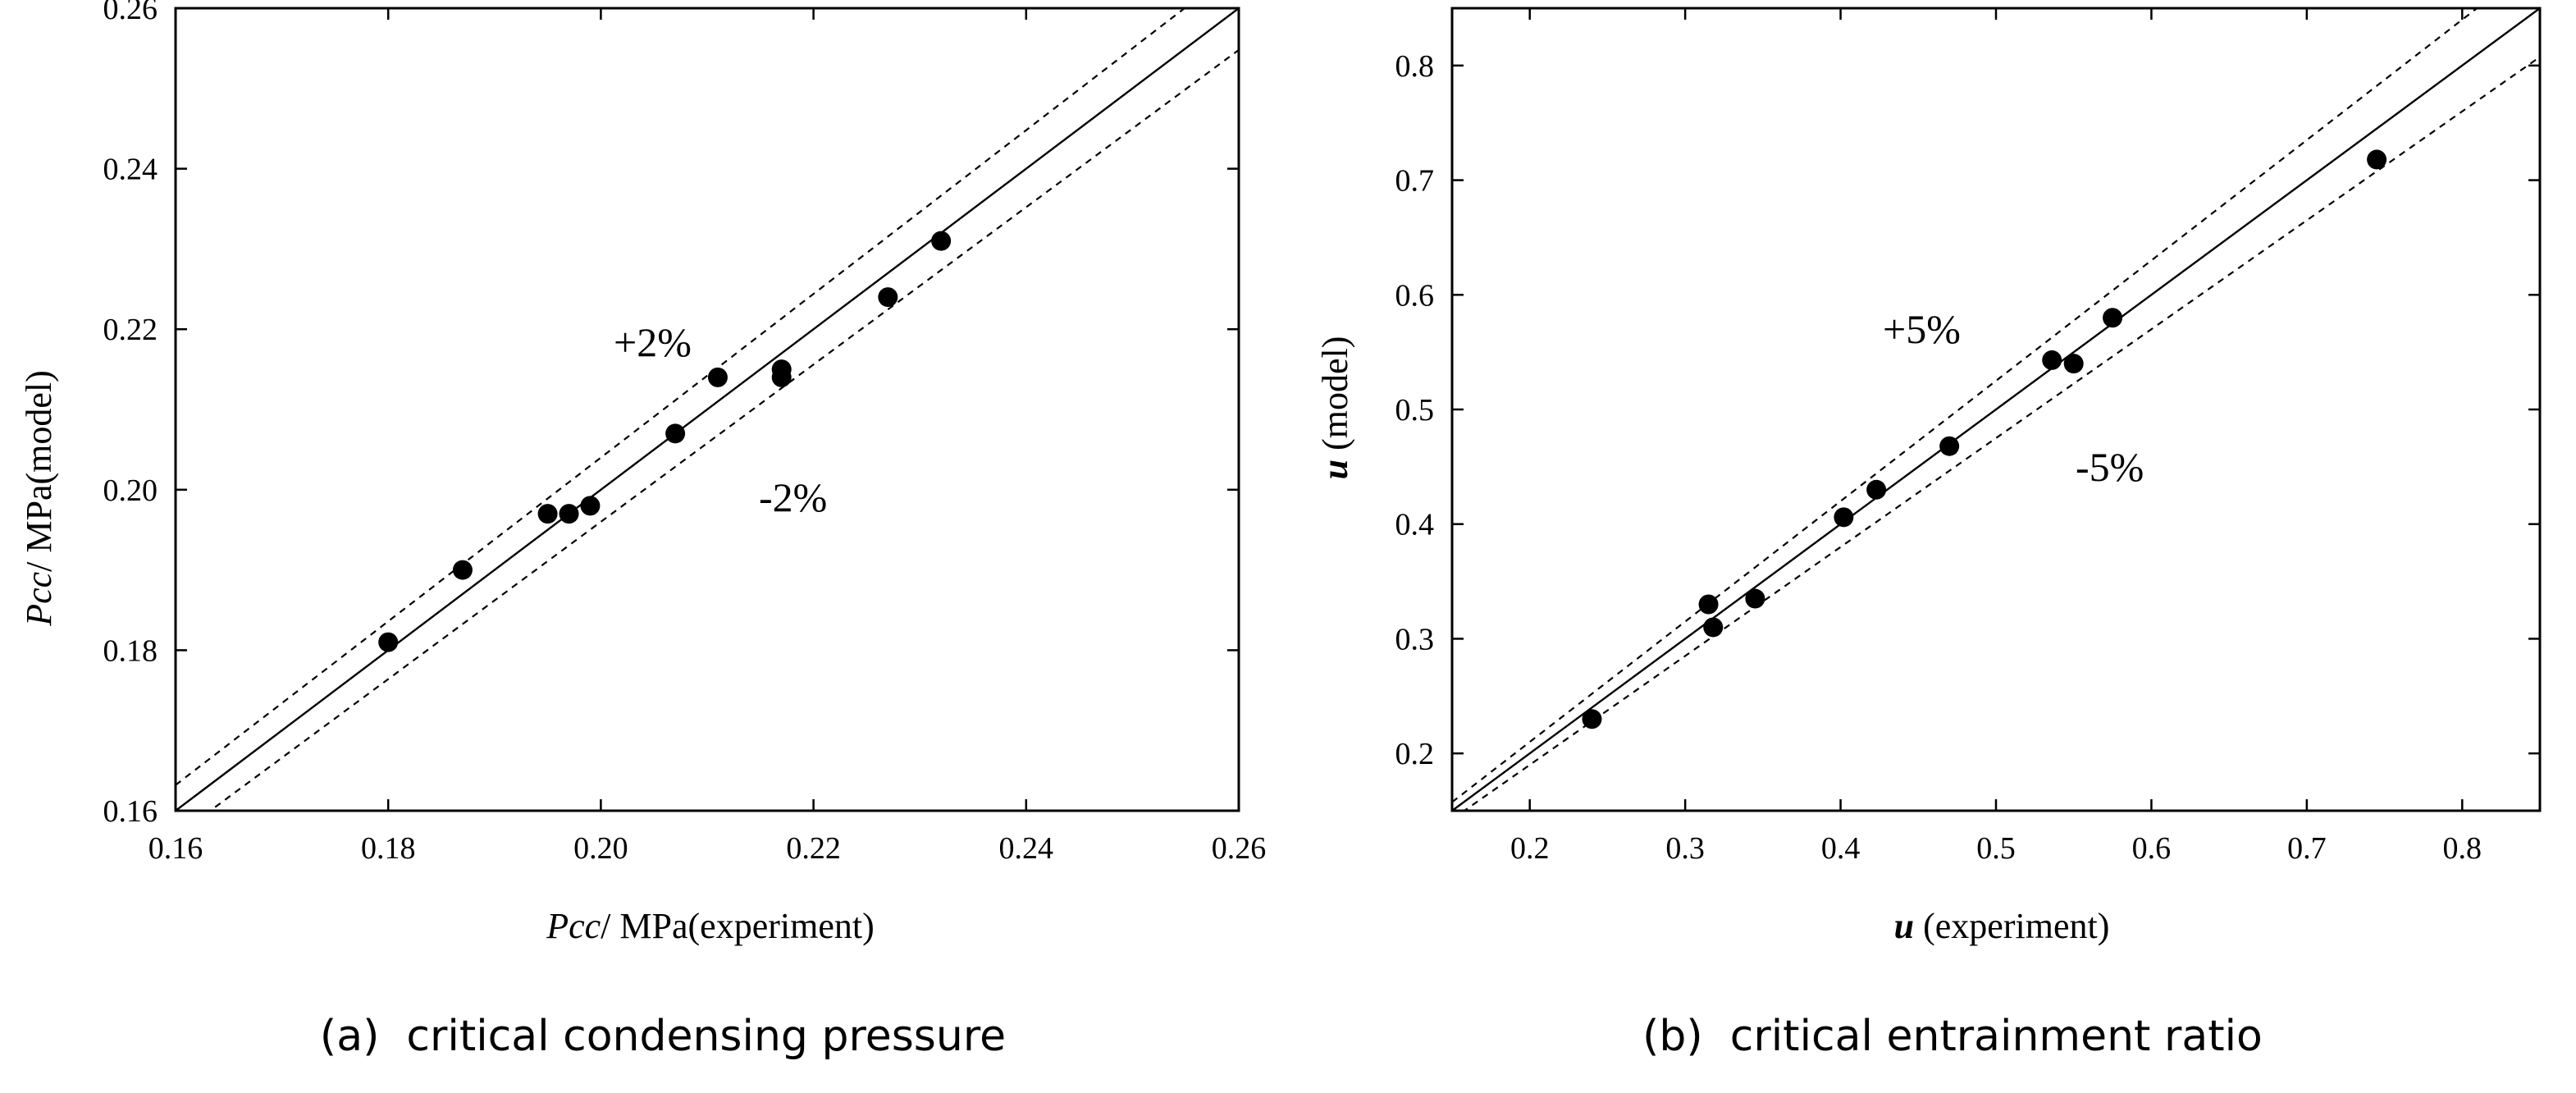  What do you see at coordinates (601, 848) in the screenshot?
I see `chart-a-x-tick-label: 0.20` at bounding box center [601, 848].